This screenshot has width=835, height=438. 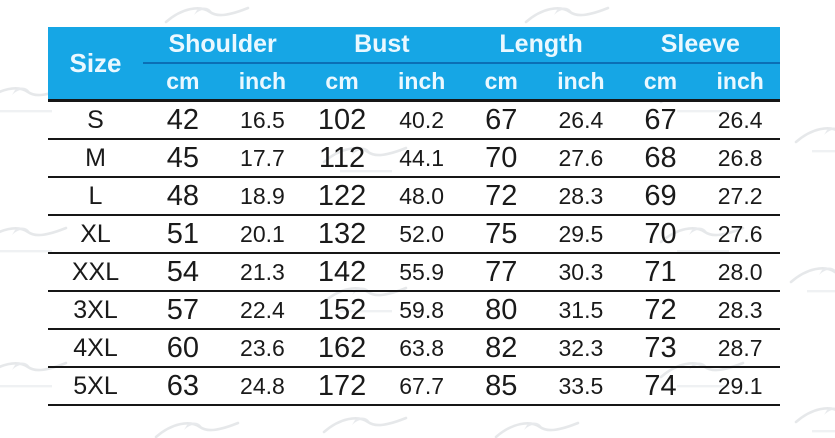 What do you see at coordinates (342, 272) in the screenshot?
I see `cell-bust-cm: 142` at bounding box center [342, 272].